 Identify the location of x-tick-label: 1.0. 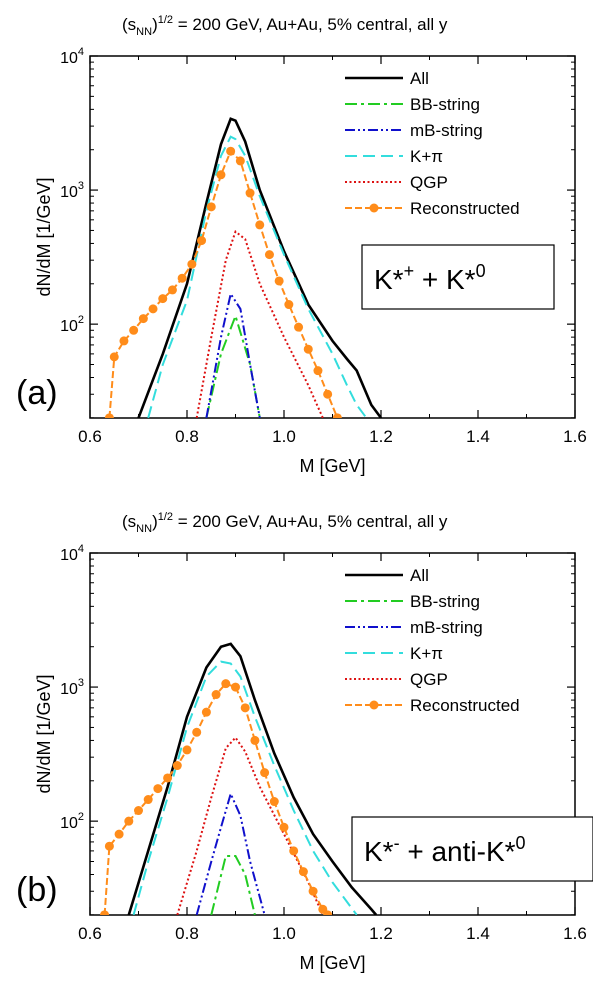
(284, 436).